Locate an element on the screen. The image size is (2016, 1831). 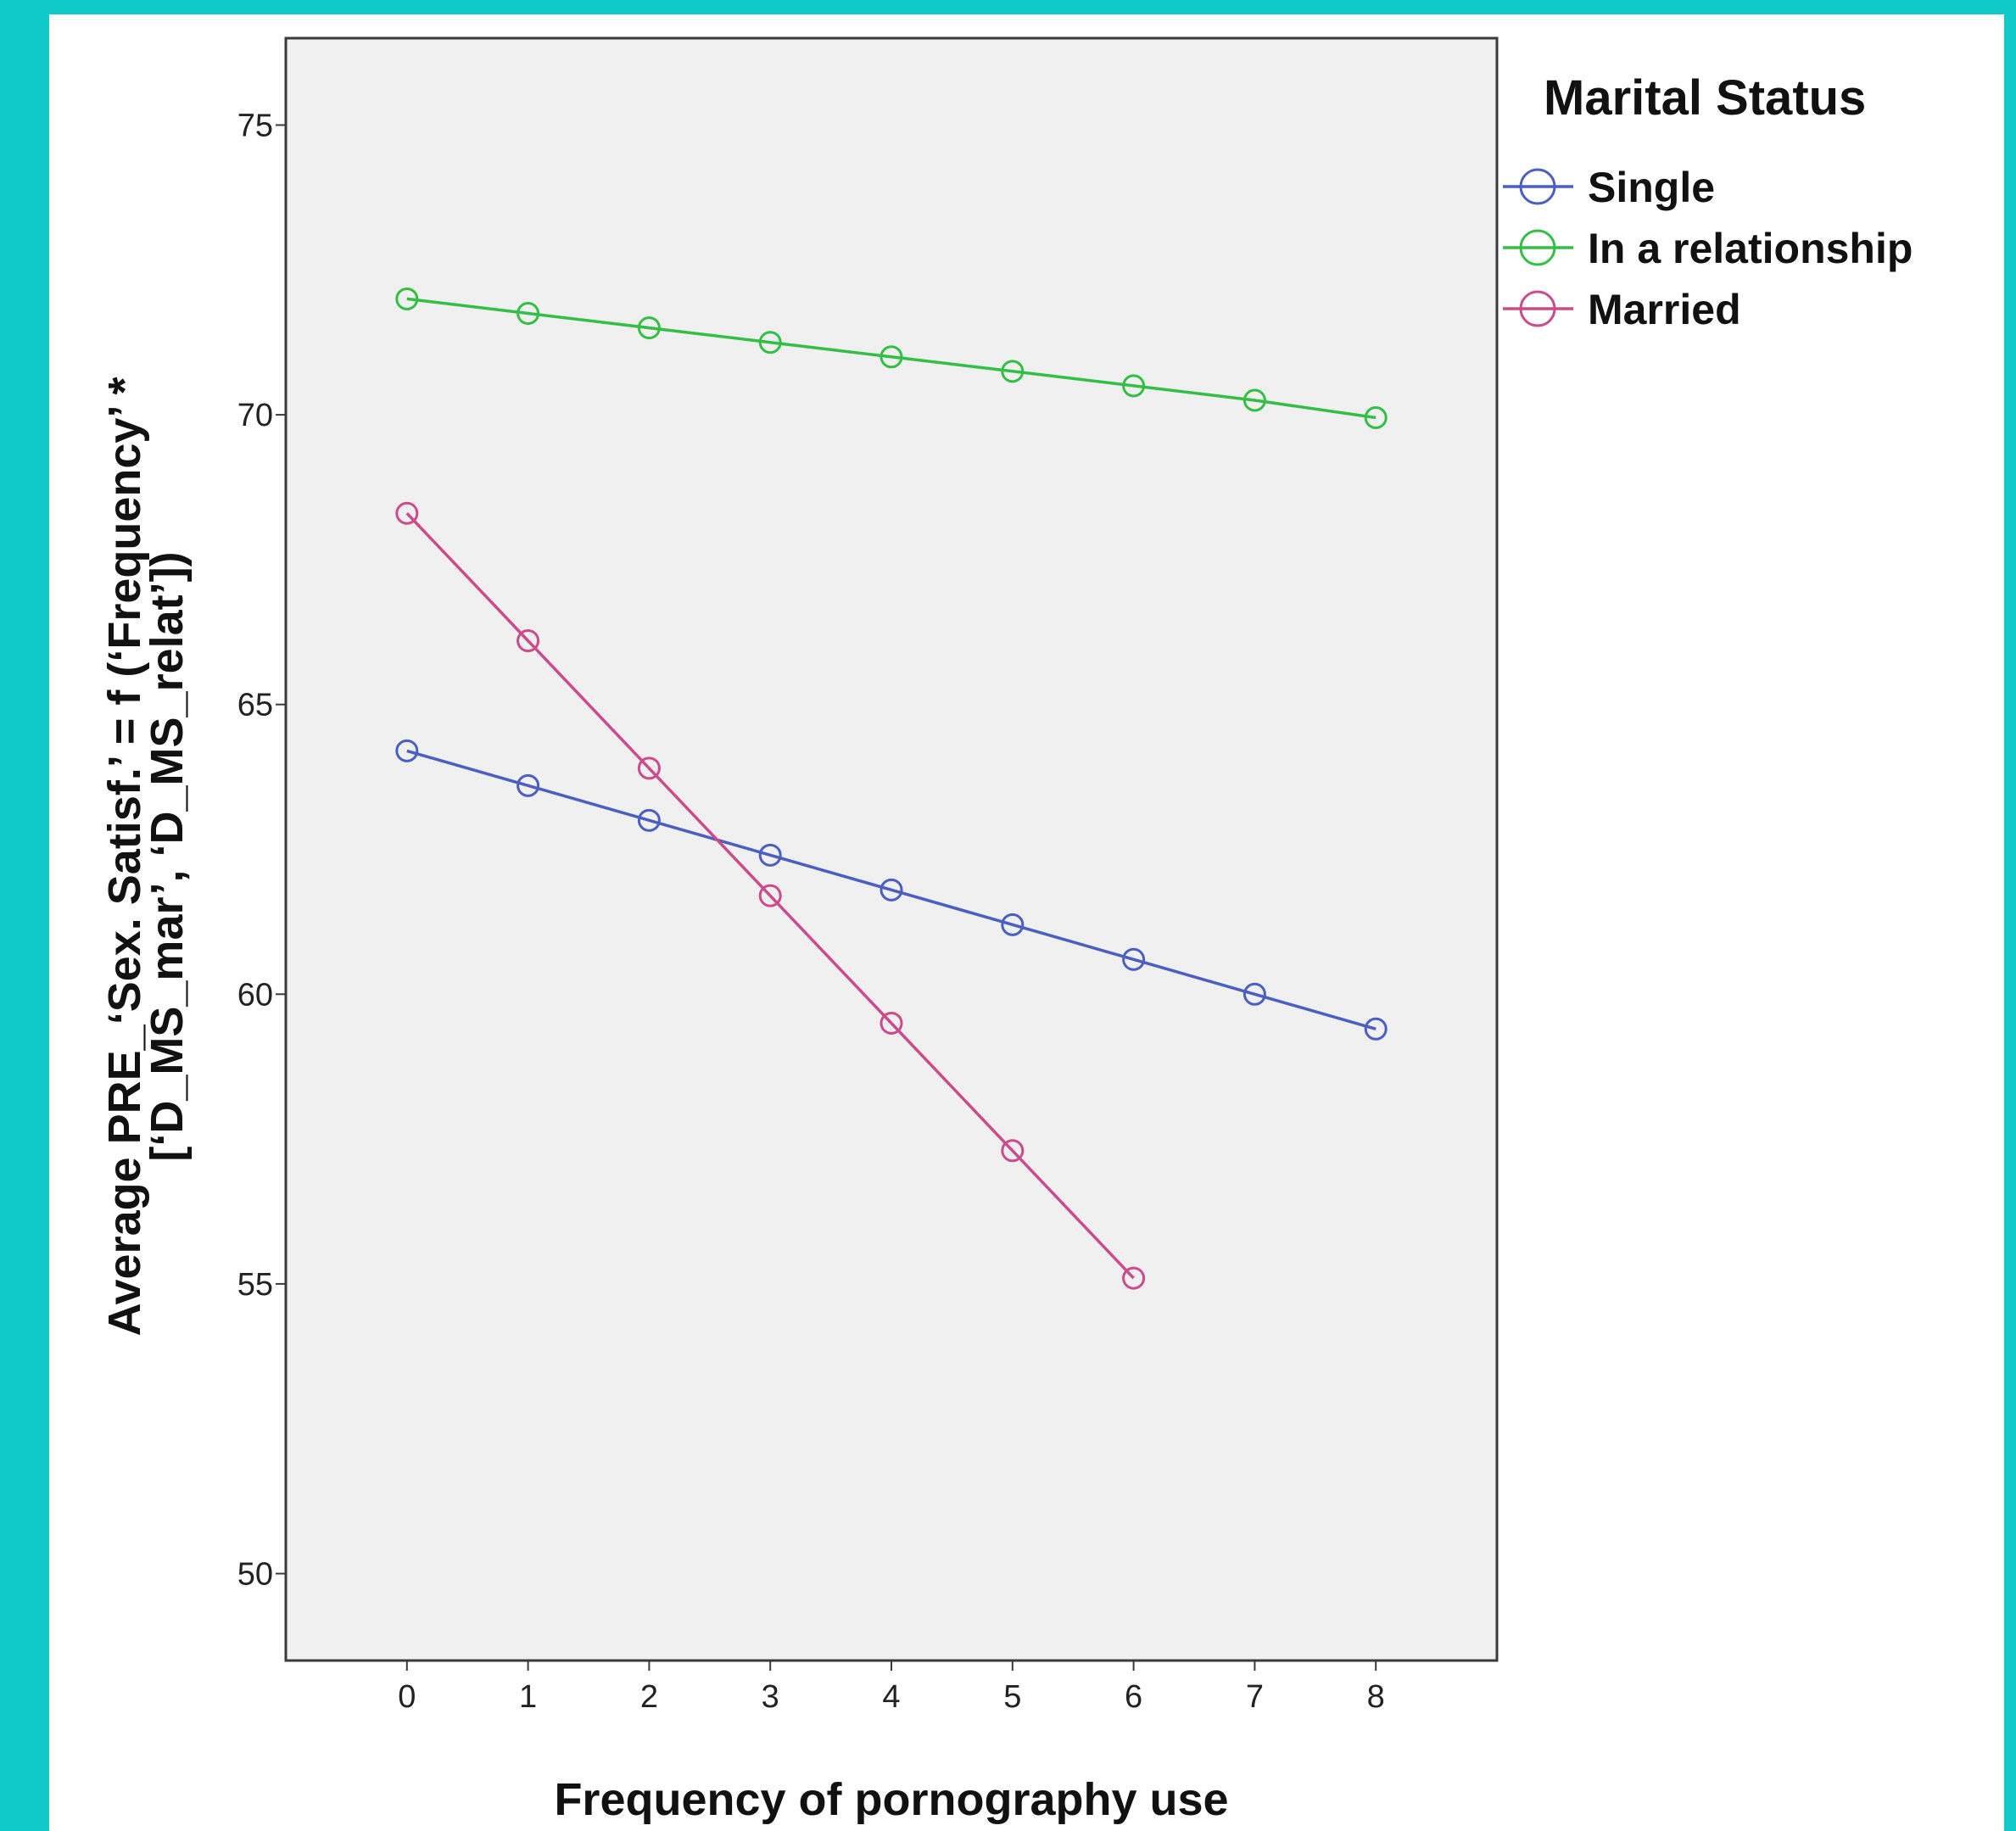
y-axis: 50 55 60 65 70 75 is located at coordinates (261, 850).